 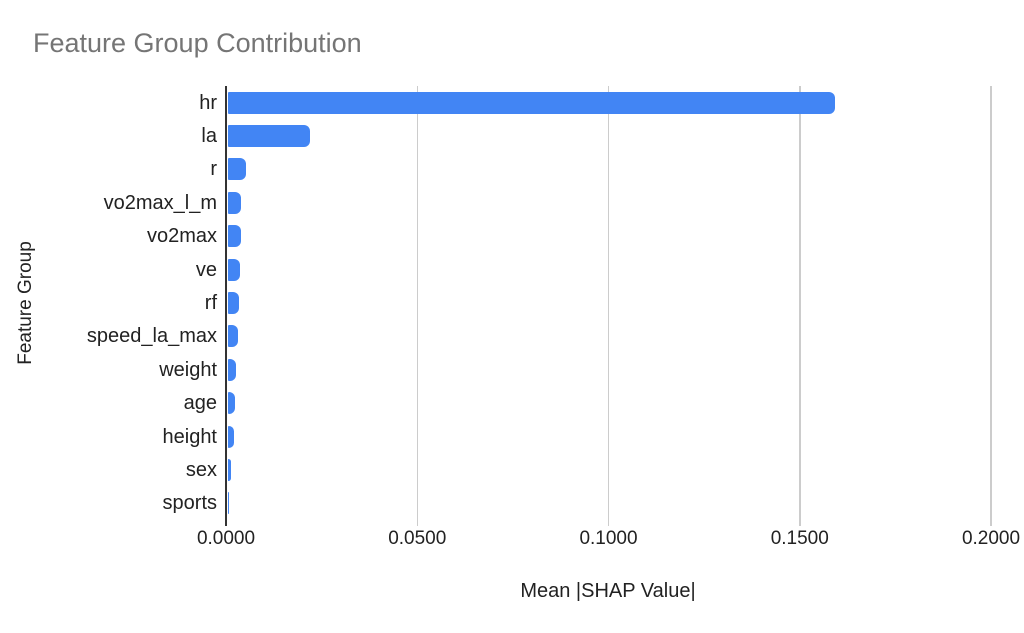 I want to click on bar-la, so click(x=269, y=136).